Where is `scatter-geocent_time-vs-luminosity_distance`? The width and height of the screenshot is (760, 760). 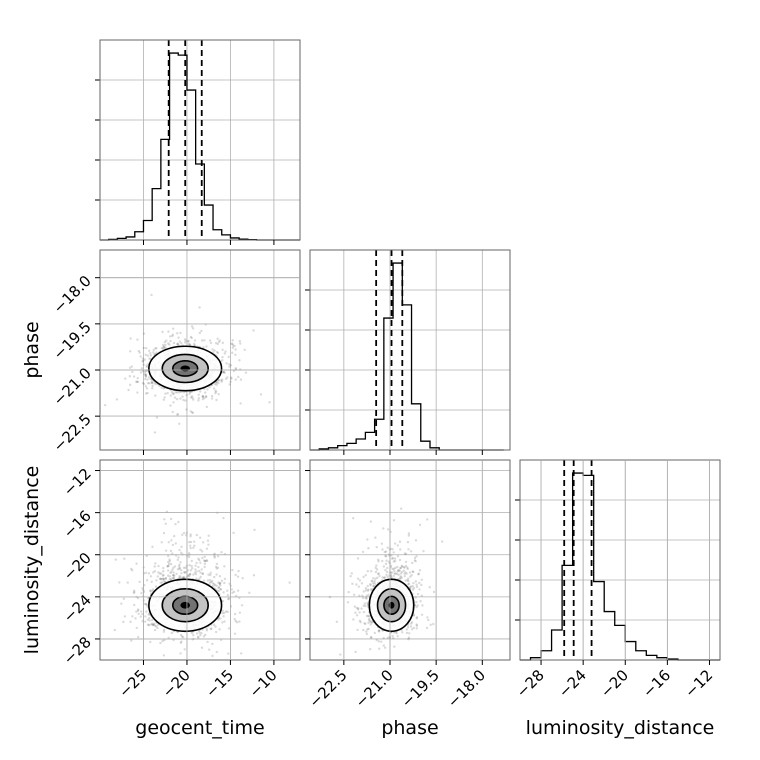
scatter-geocent_time-vs-luminosity_distance is located at coordinates (200, 560).